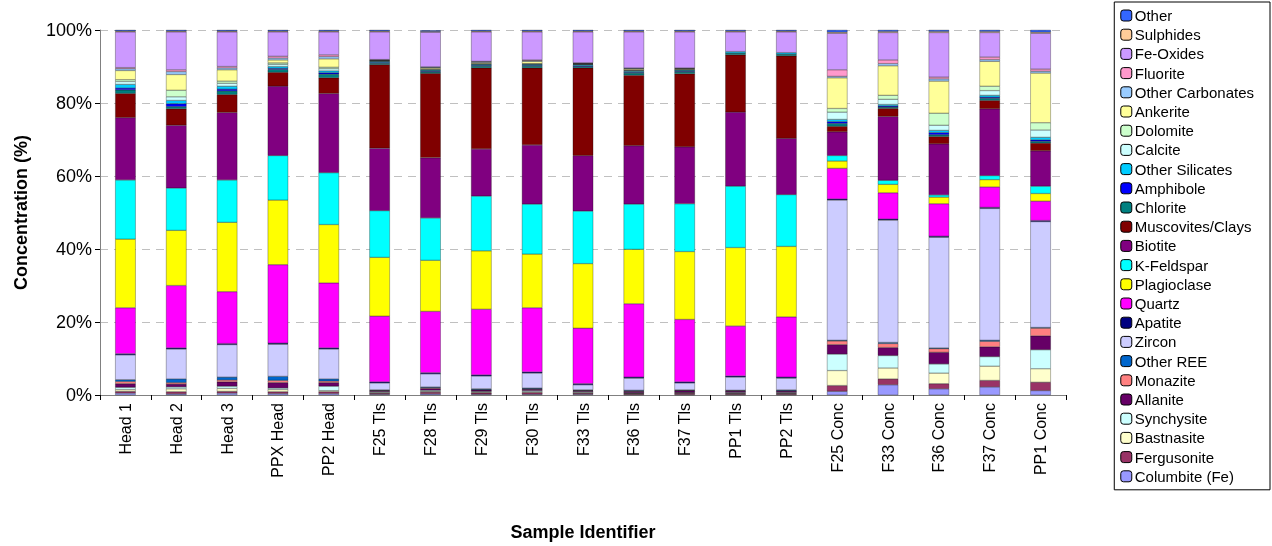  I want to click on x-tick-label: F30 Tls, so click(532, 430).